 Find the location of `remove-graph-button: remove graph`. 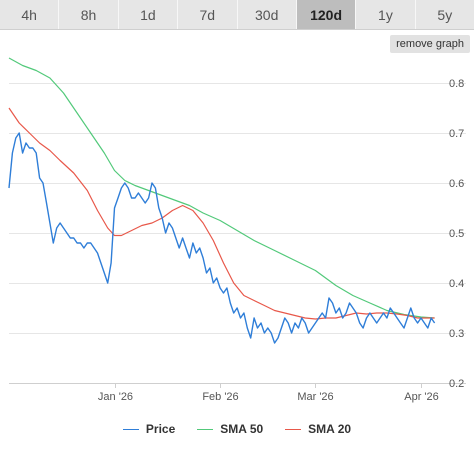

remove-graph-button: remove graph is located at coordinates (430, 44).